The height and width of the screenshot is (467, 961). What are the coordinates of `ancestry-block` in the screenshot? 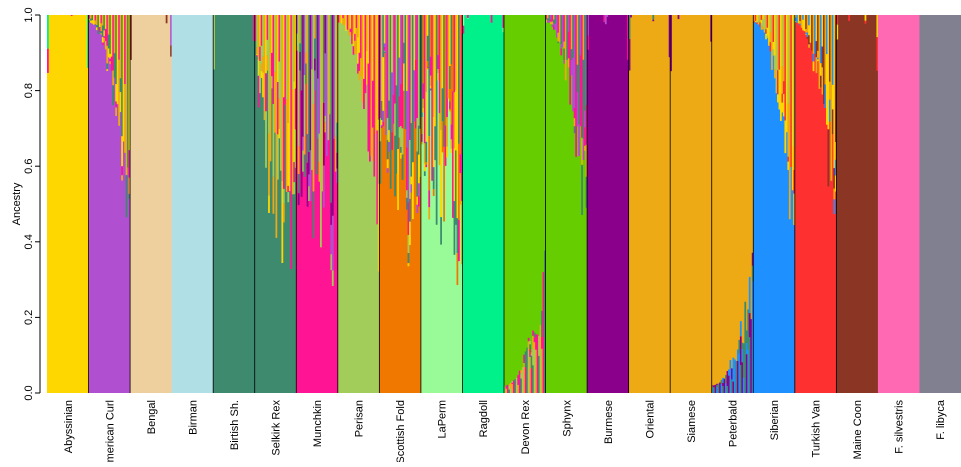 It's located at (234, 204).